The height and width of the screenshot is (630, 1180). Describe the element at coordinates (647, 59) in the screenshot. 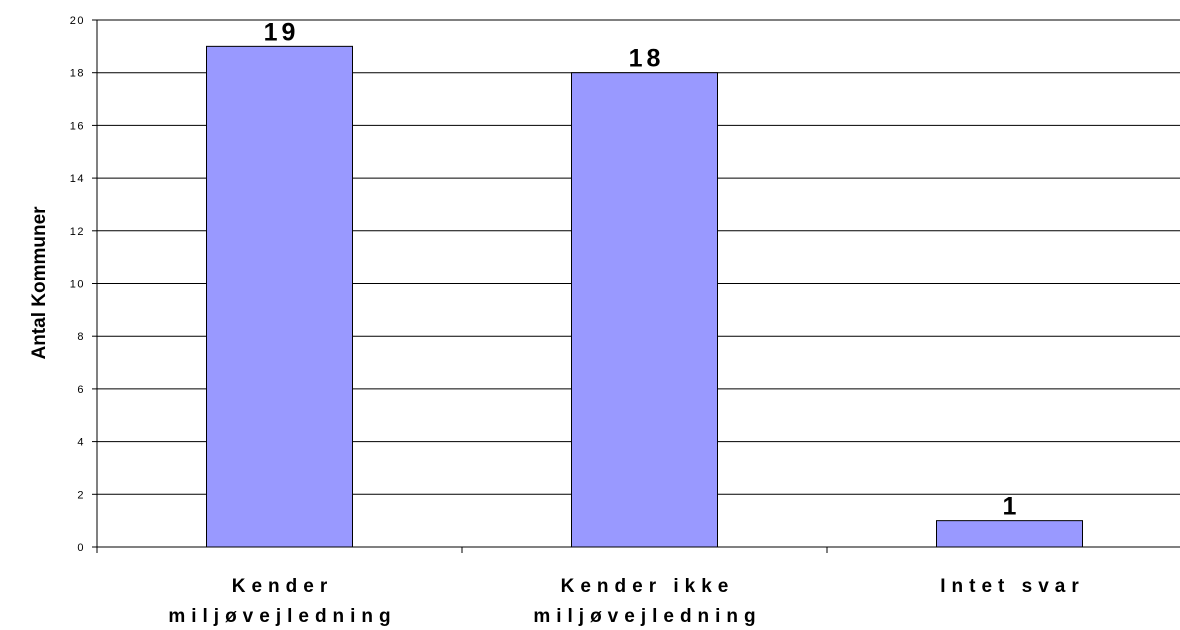

I see `data-label: 18` at that location.